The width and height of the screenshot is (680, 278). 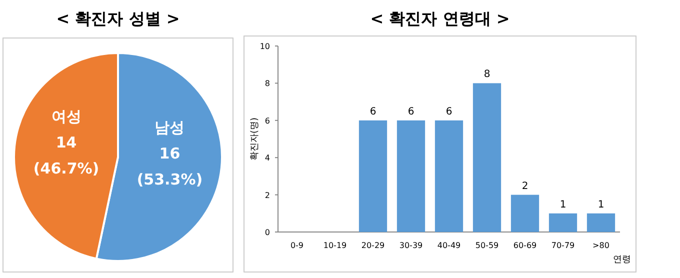 What do you see at coordinates (449, 245) in the screenshot?
I see `x-tick-label: 40-49` at bounding box center [449, 245].